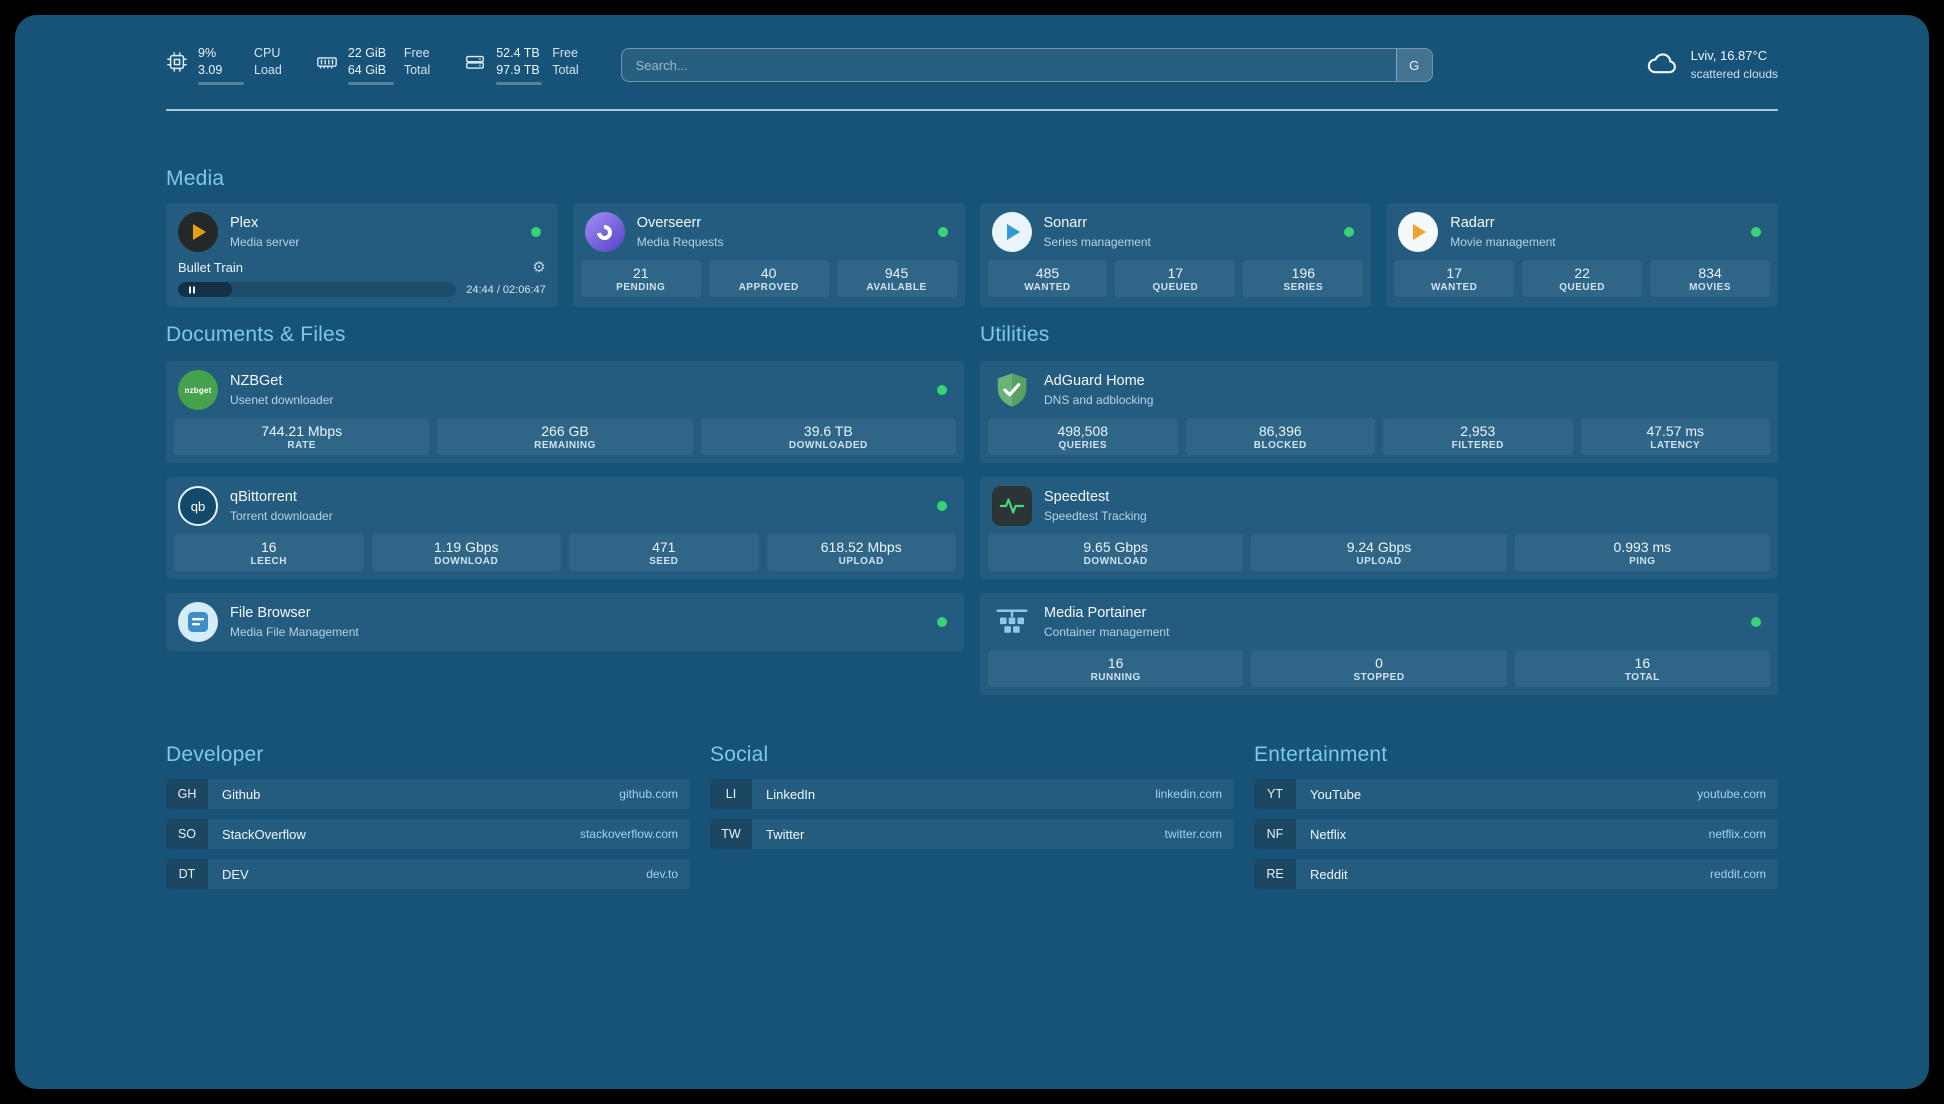 Image resolution: width=1944 pixels, height=1104 pixels. Describe the element at coordinates (1516, 874) in the screenshot. I see `bookmark-reddit: RE Reddit reddit.com` at that location.